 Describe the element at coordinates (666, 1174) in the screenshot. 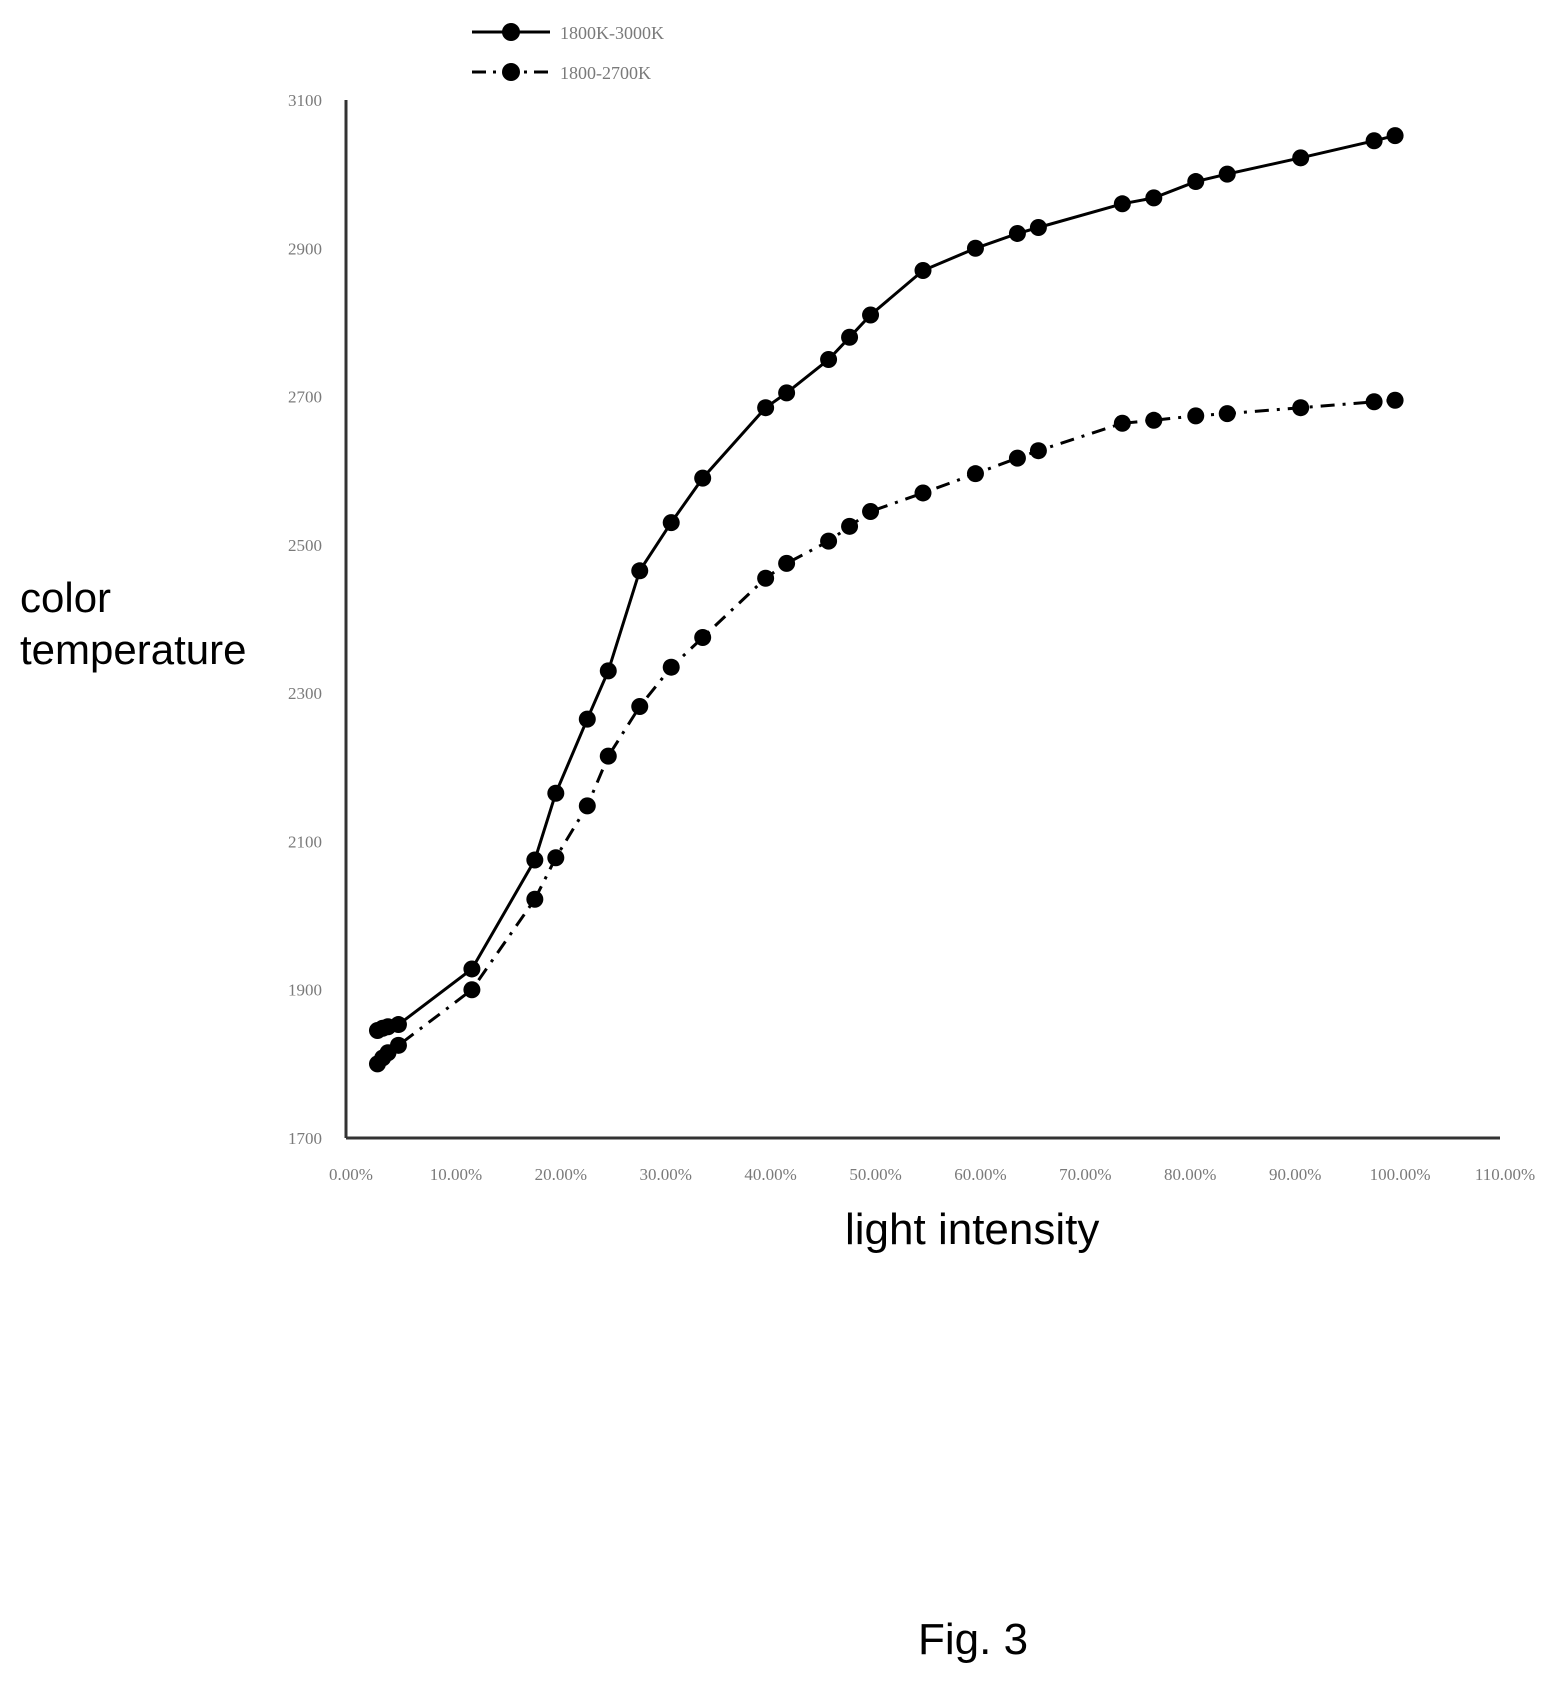

I see `x-tick-label: 30.00%` at that location.